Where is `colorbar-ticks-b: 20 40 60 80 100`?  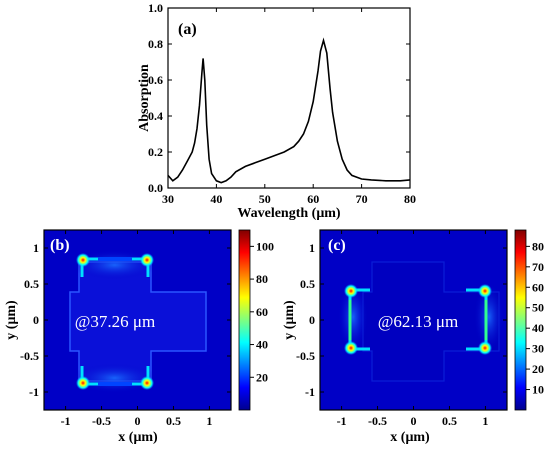
colorbar-ticks-b: 20 40 60 80 100 is located at coordinates (262, 311).